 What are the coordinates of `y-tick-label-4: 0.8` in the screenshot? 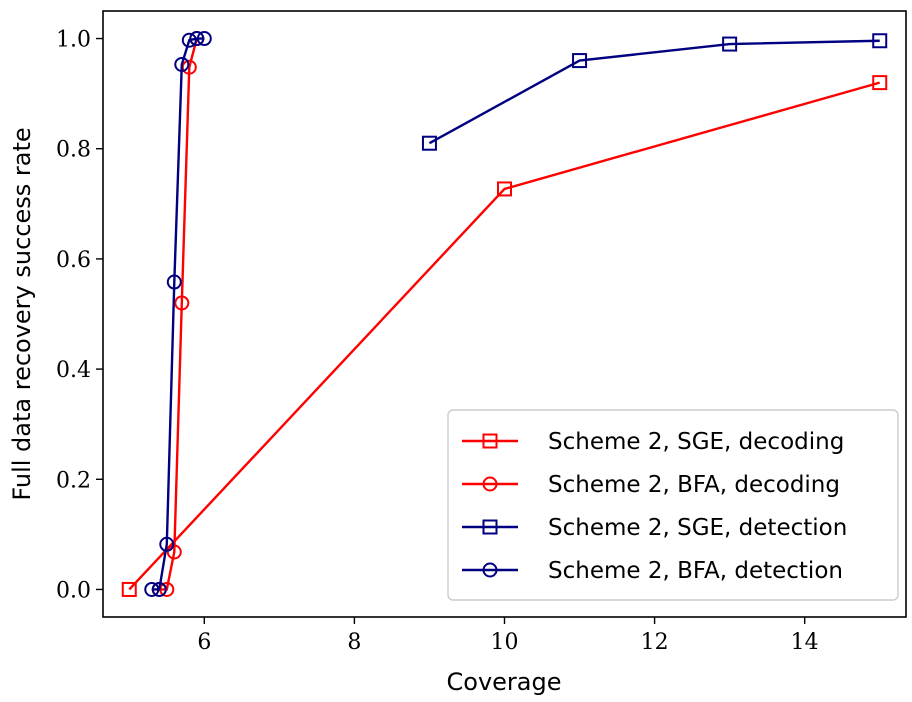 It's located at (73, 150).